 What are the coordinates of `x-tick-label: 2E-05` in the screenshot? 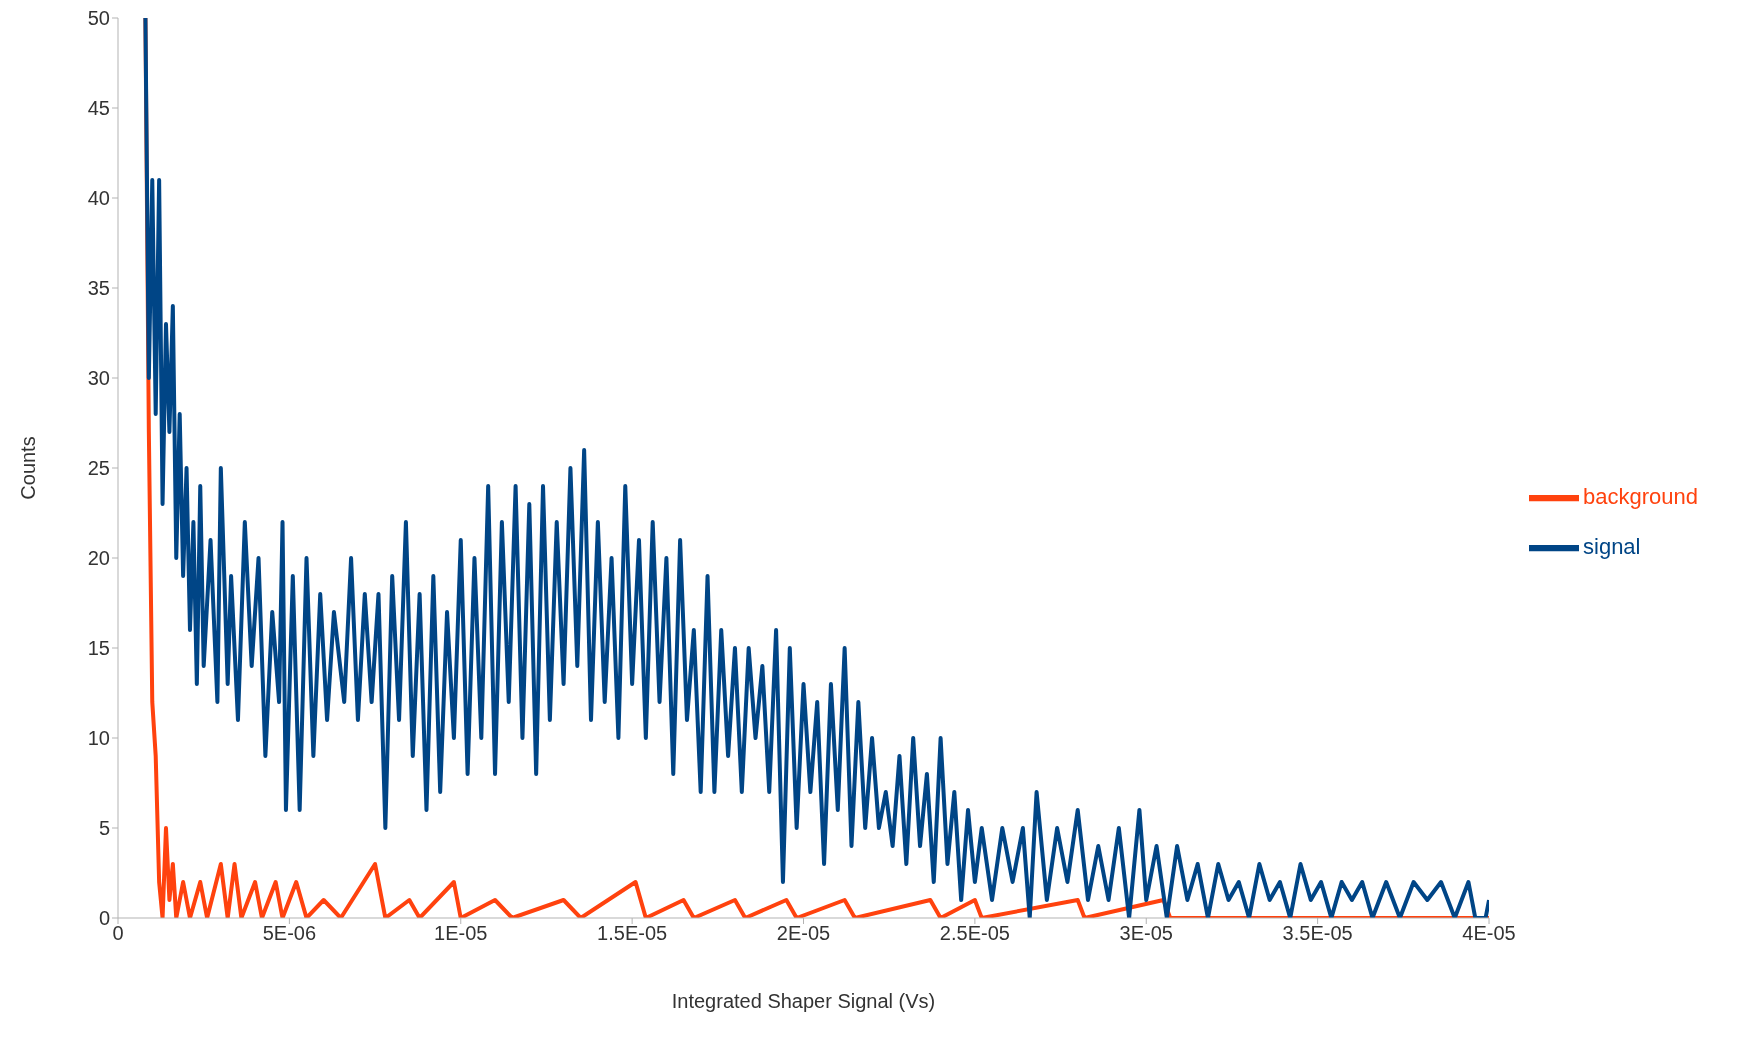 It's located at (803, 933).